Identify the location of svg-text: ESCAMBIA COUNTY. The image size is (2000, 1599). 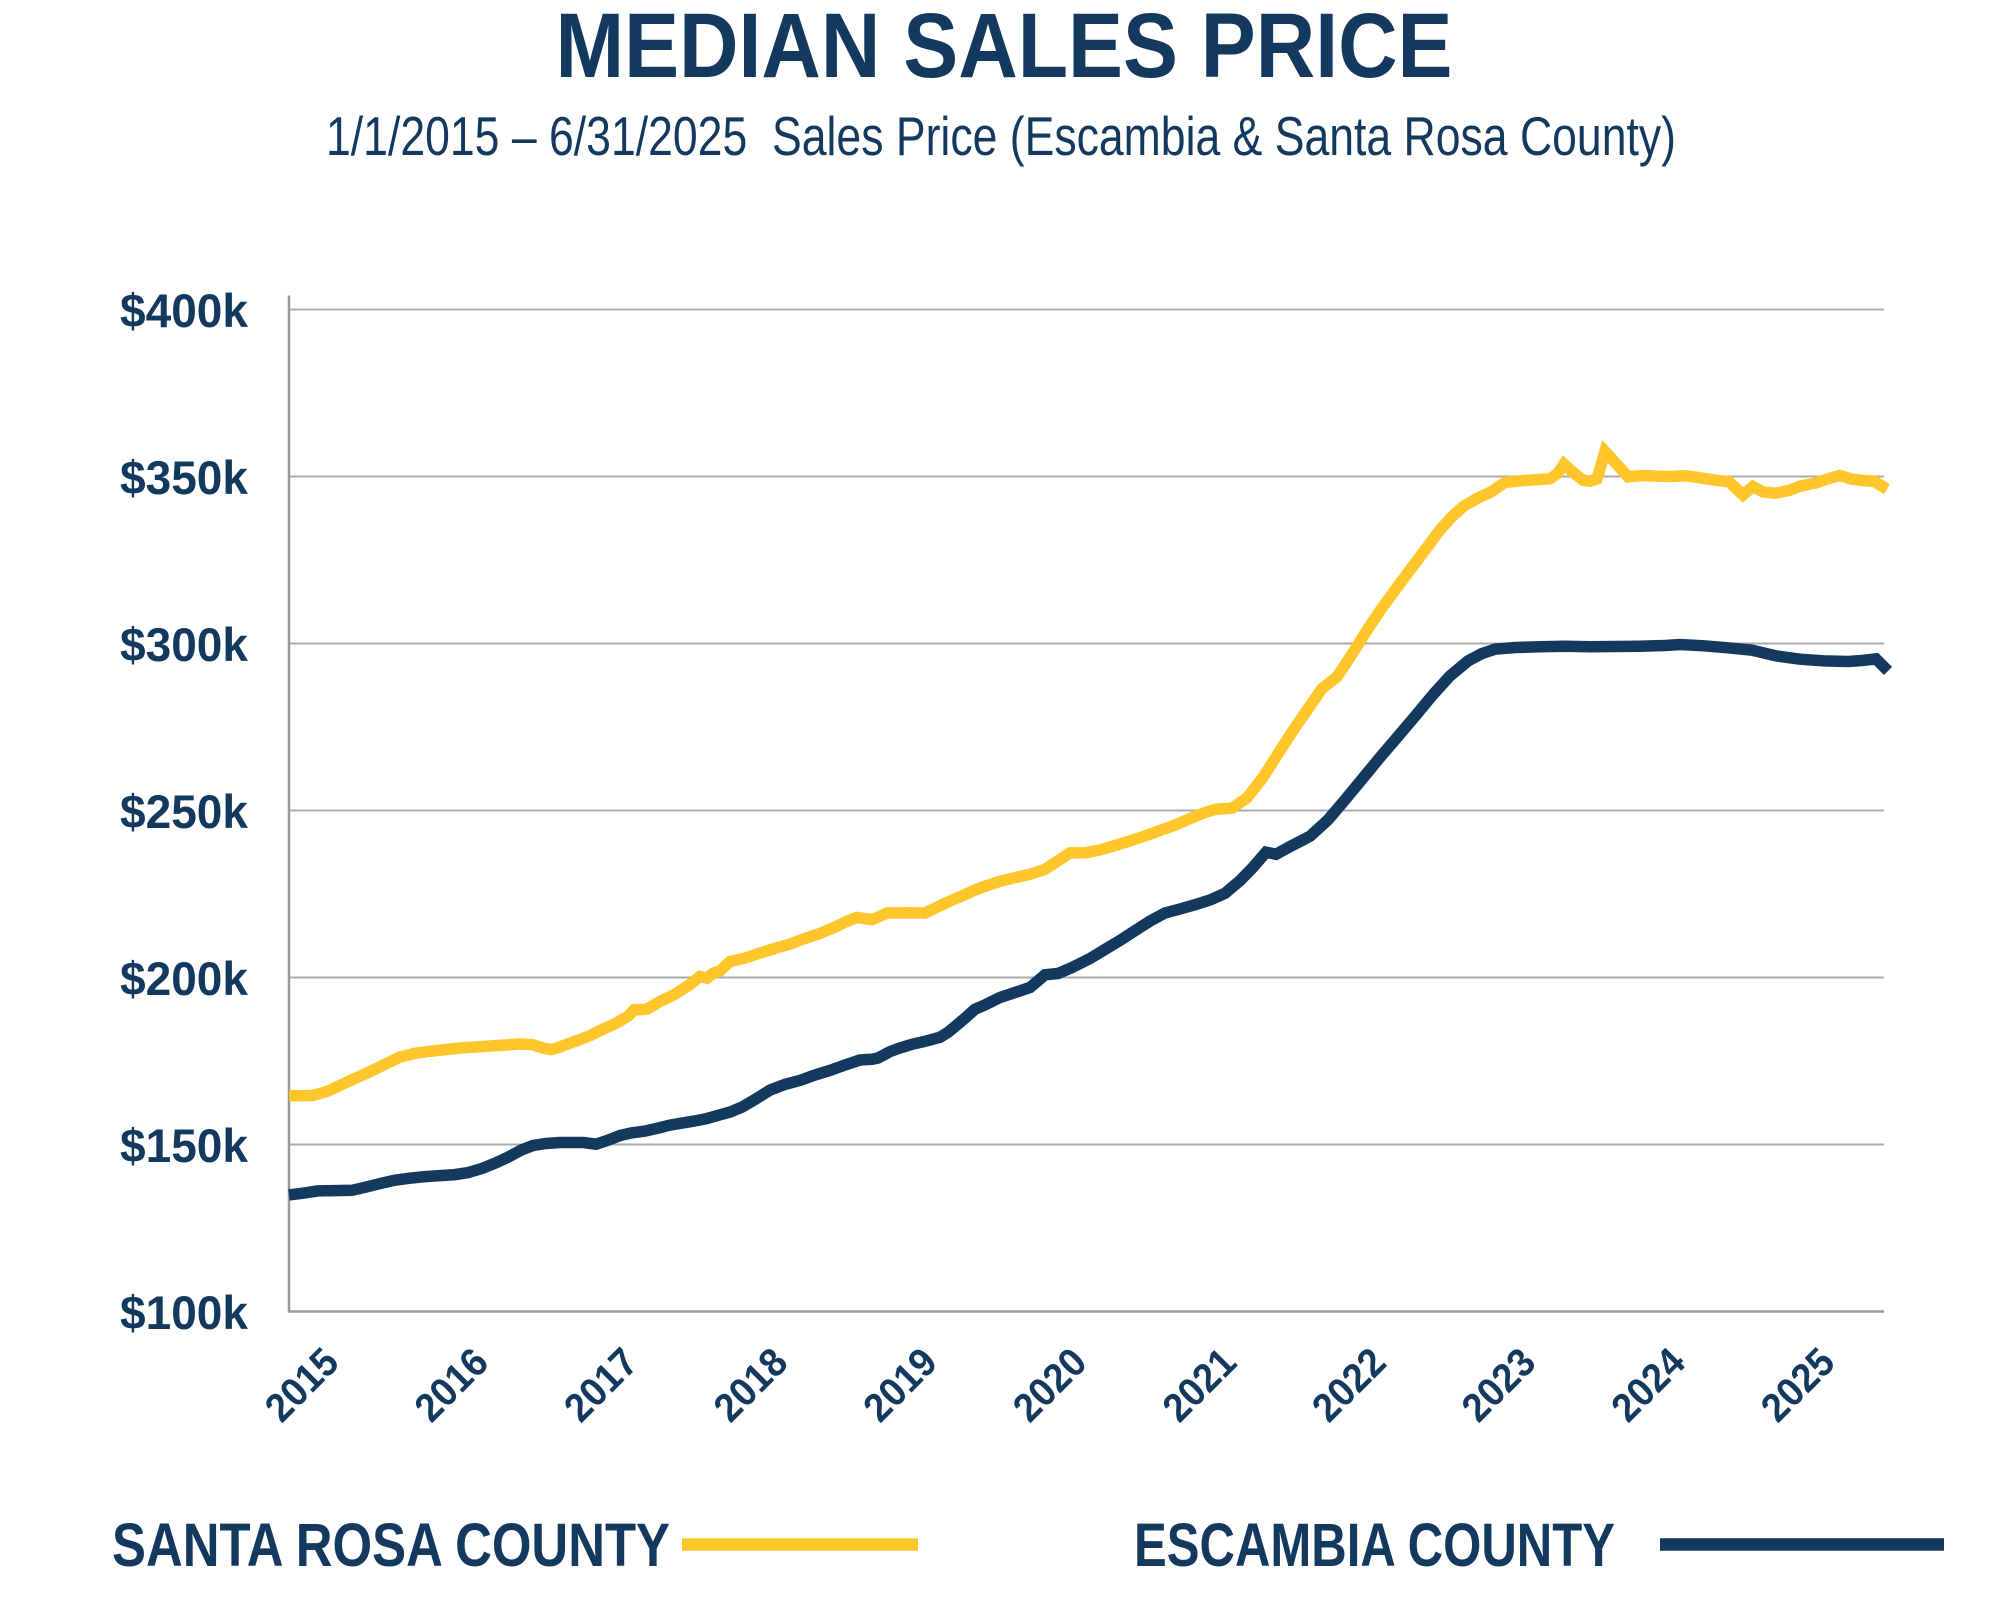
(1374, 1545).